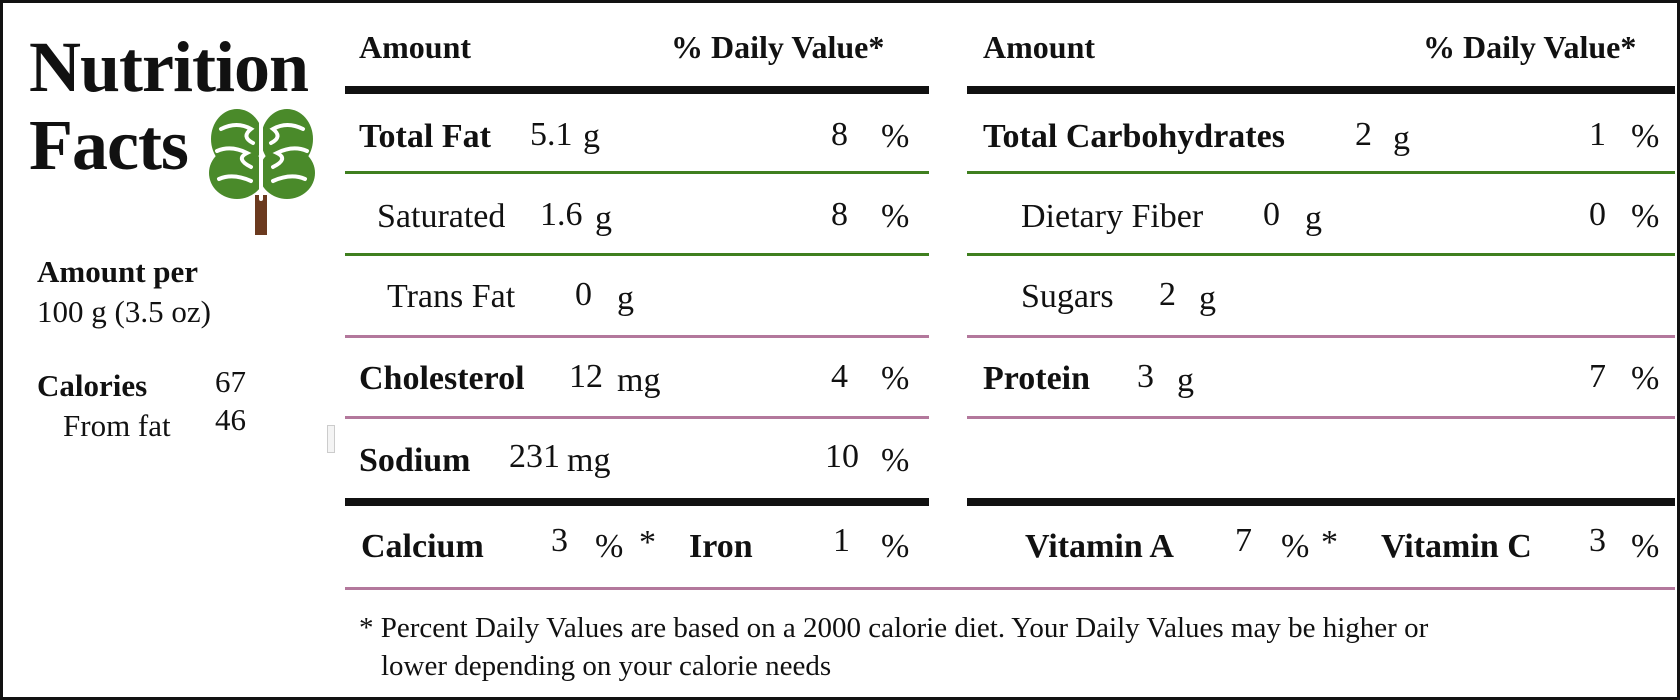  I want to click on calories-value: 67, so click(230, 381).